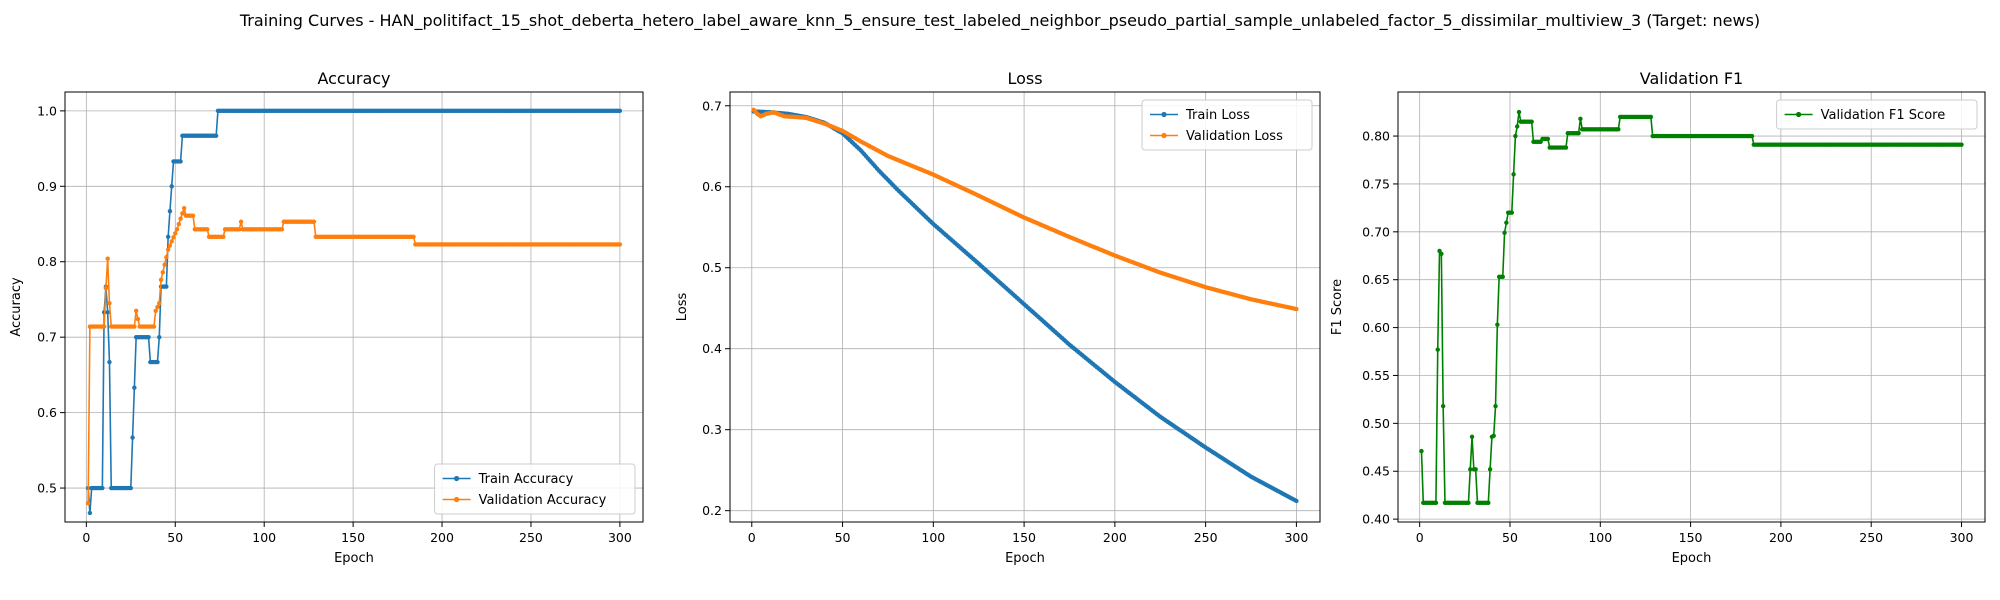 The image size is (2000, 600). I want to click on validation-f1-legend-box, so click(1877, 114).